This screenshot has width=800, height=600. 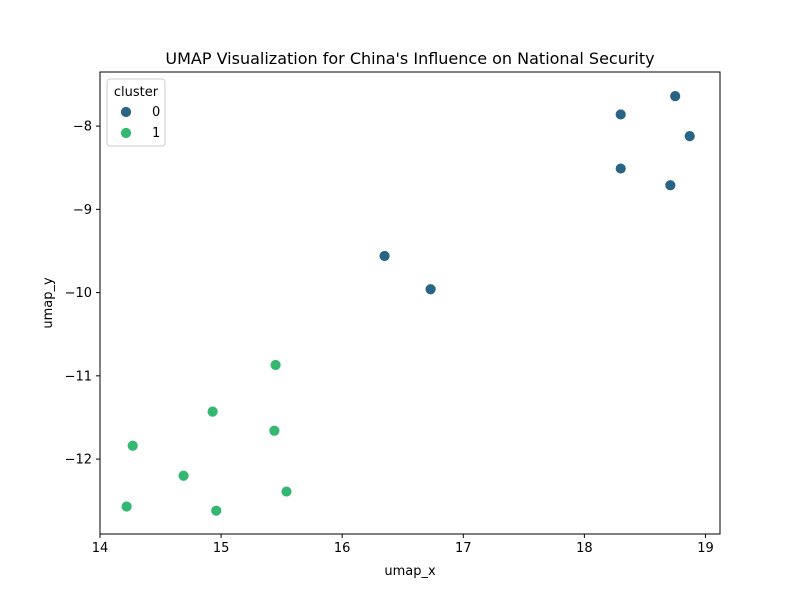 What do you see at coordinates (584, 548) in the screenshot?
I see `x-tick-label: 18` at bounding box center [584, 548].